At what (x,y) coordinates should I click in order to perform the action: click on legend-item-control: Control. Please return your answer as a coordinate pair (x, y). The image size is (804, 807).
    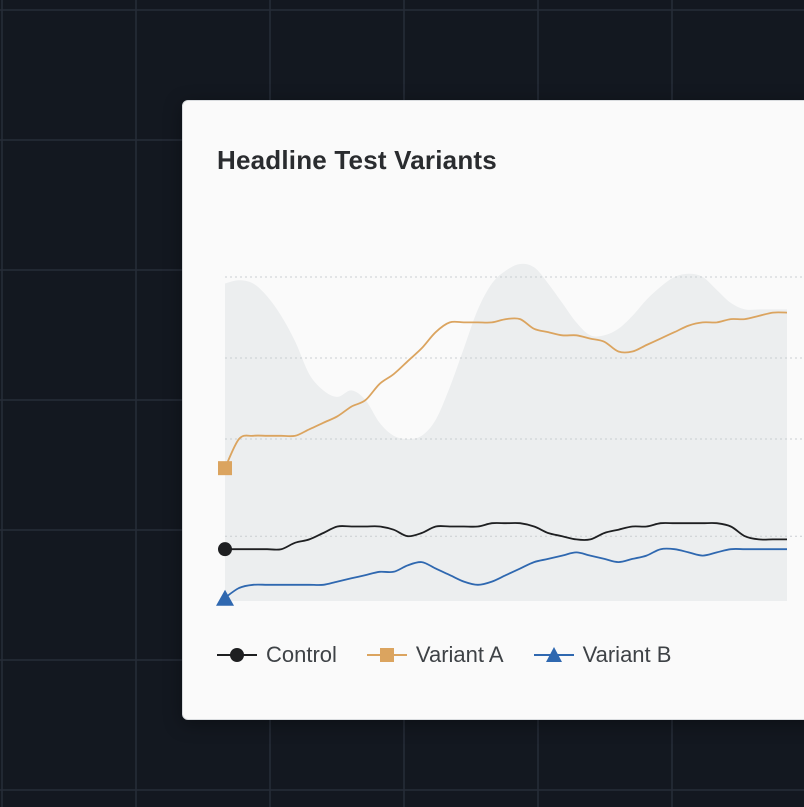
    Looking at the image, I should click on (277, 655).